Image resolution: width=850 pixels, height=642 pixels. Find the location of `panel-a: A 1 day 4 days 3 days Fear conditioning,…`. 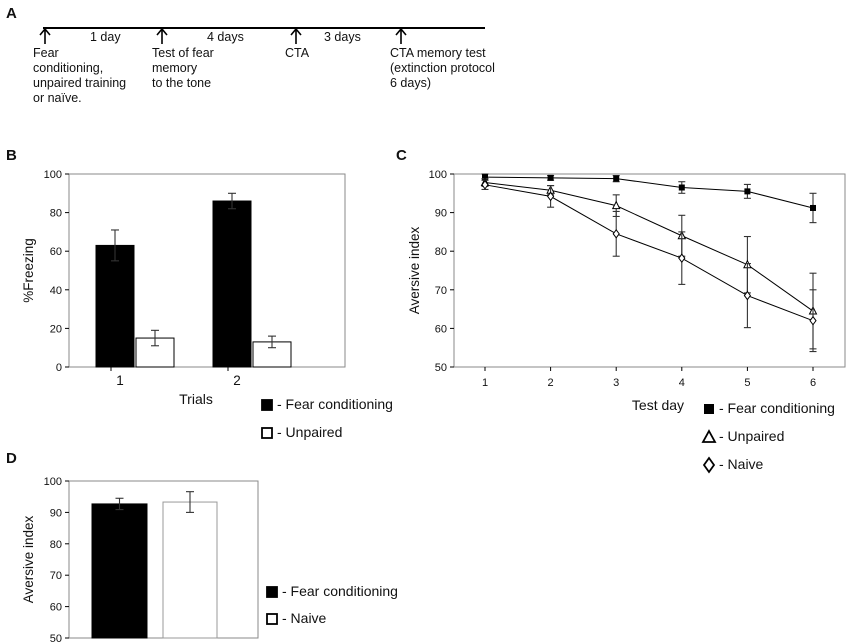

panel-a: A 1 day 4 days 3 days Fear conditioning,… is located at coordinates (250, 55).